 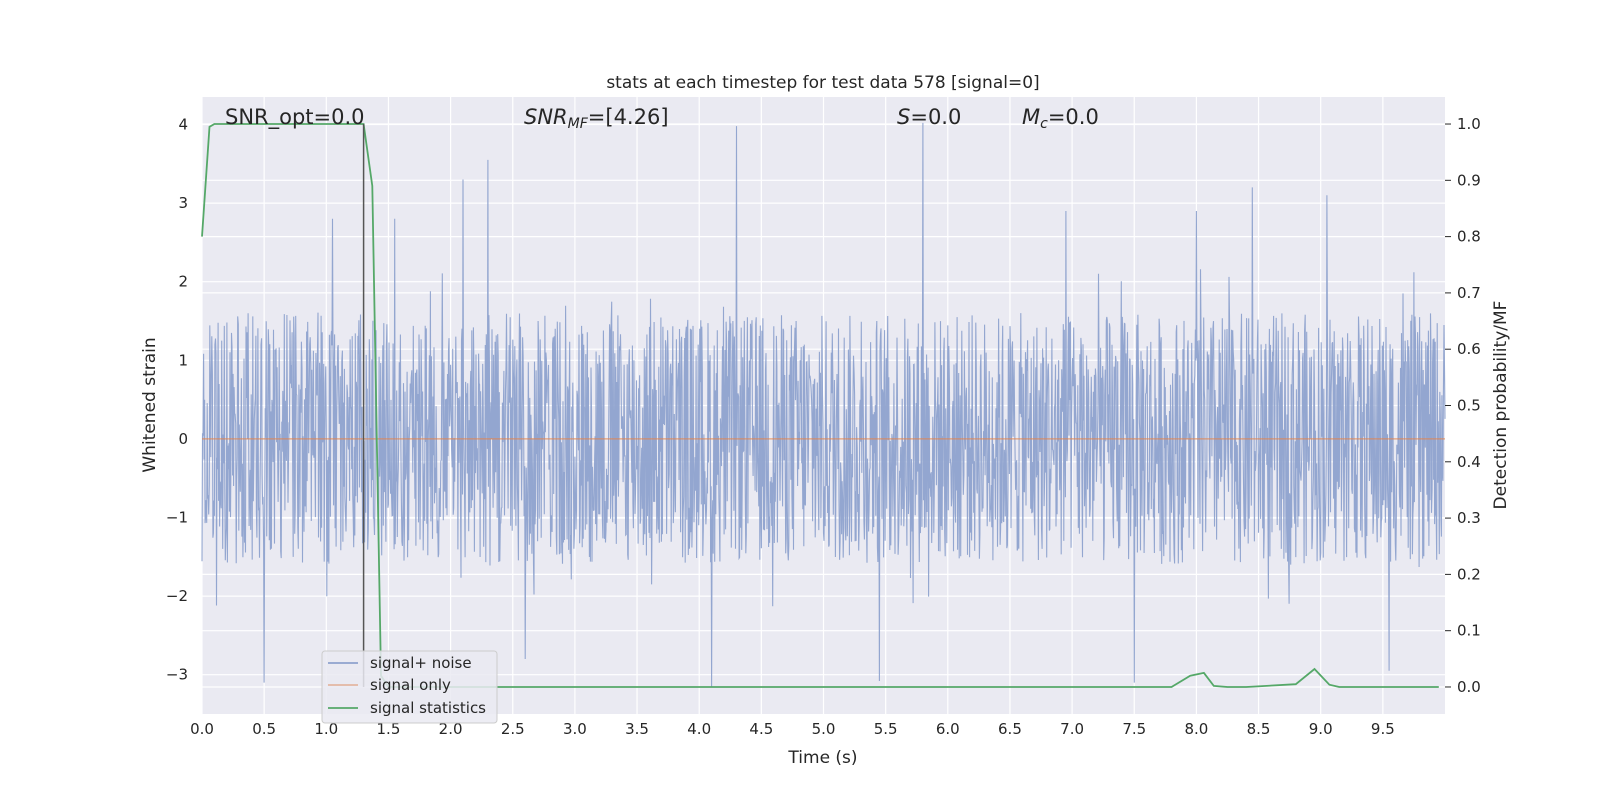 I want to click on y-right-tick-label: 1.0, so click(x=1469, y=124).